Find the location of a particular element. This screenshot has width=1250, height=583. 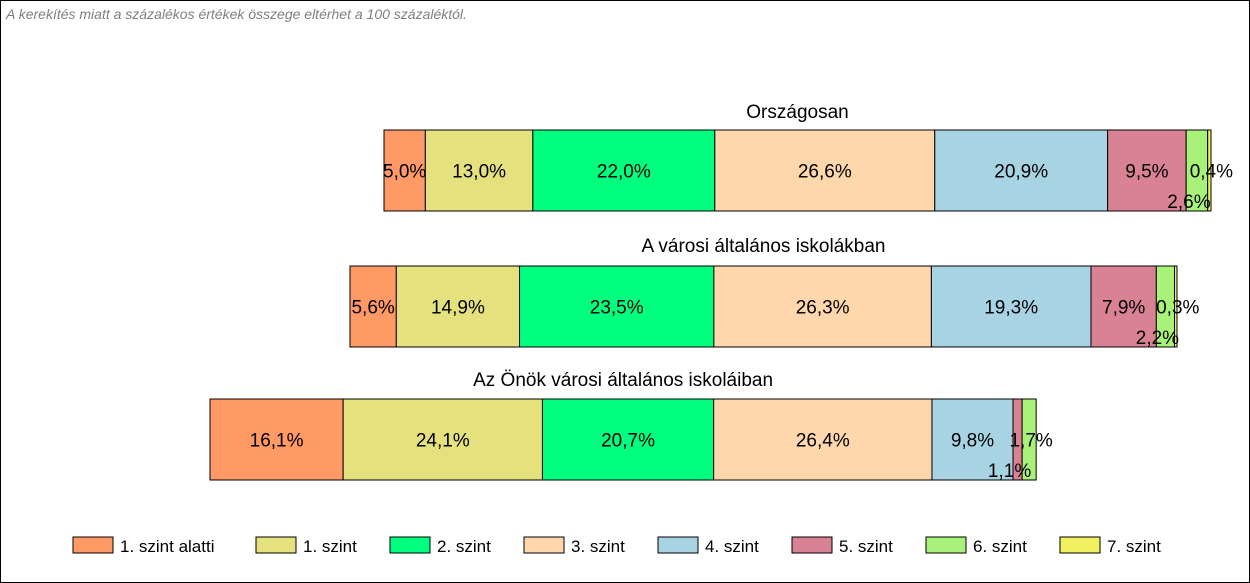

data-label: 20,7% is located at coordinates (628, 441).